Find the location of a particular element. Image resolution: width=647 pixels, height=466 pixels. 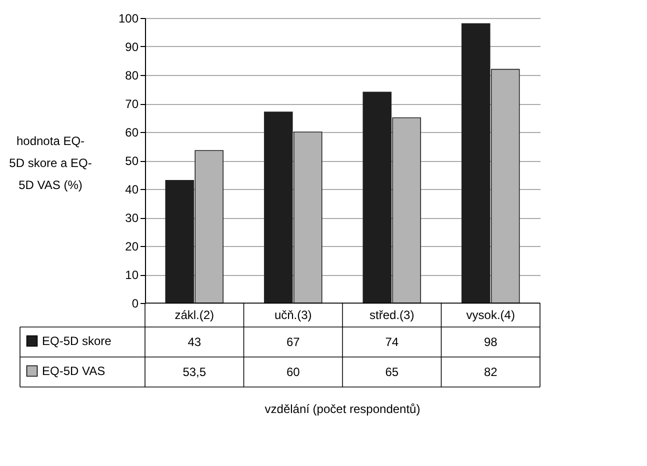

x-tick-label: střed.(3) is located at coordinates (392, 315).